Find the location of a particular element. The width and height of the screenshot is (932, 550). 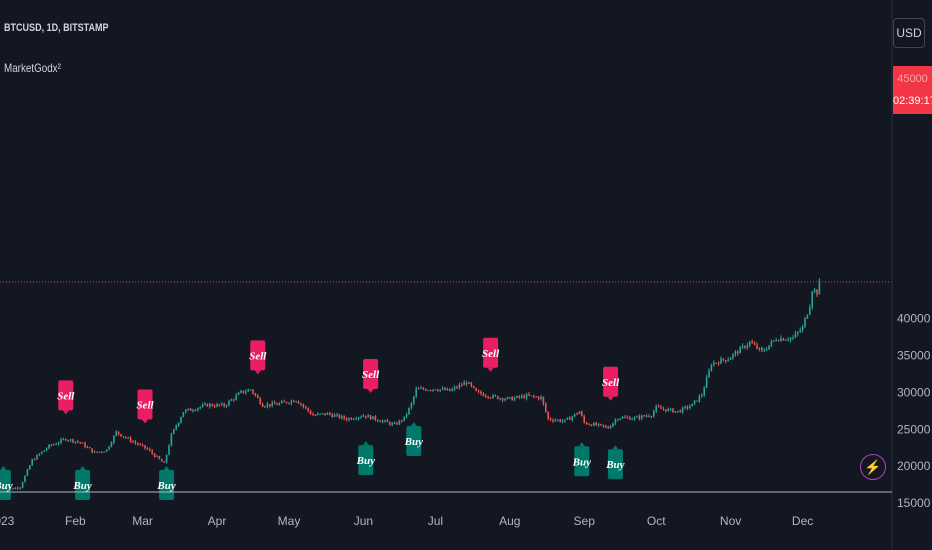

signal-text: Buy is located at coordinates (6, 486).